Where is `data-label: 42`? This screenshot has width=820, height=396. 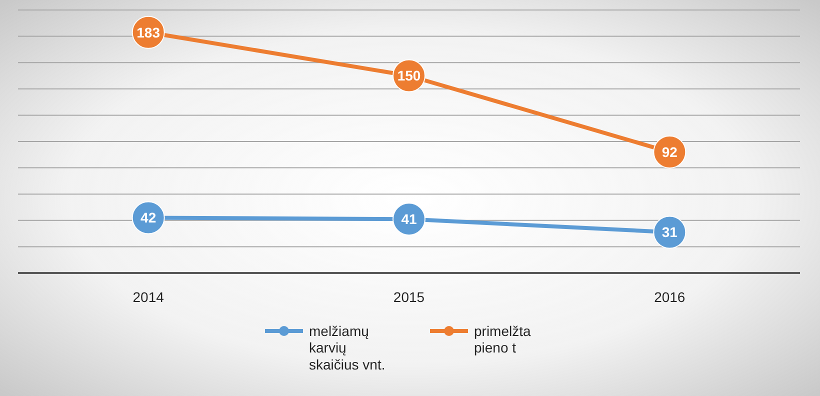
data-label: 42 is located at coordinates (148, 218).